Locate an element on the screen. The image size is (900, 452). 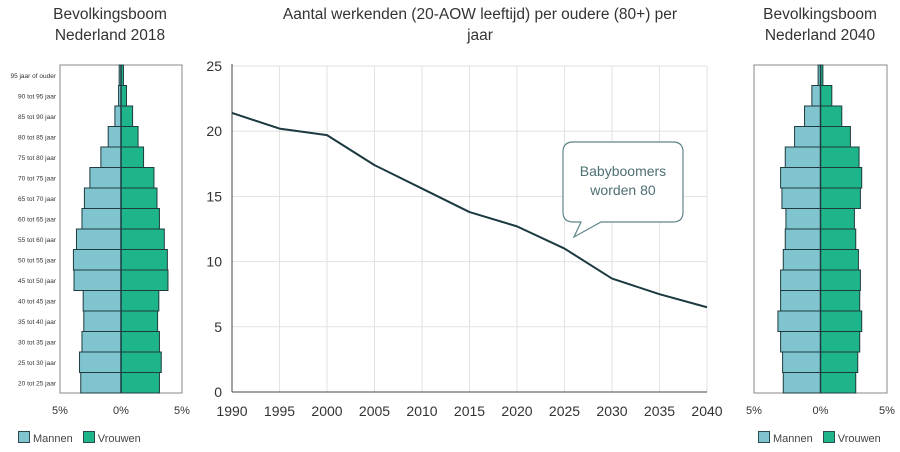
age-label: 60 tot 65 jaar is located at coordinates (37, 219).